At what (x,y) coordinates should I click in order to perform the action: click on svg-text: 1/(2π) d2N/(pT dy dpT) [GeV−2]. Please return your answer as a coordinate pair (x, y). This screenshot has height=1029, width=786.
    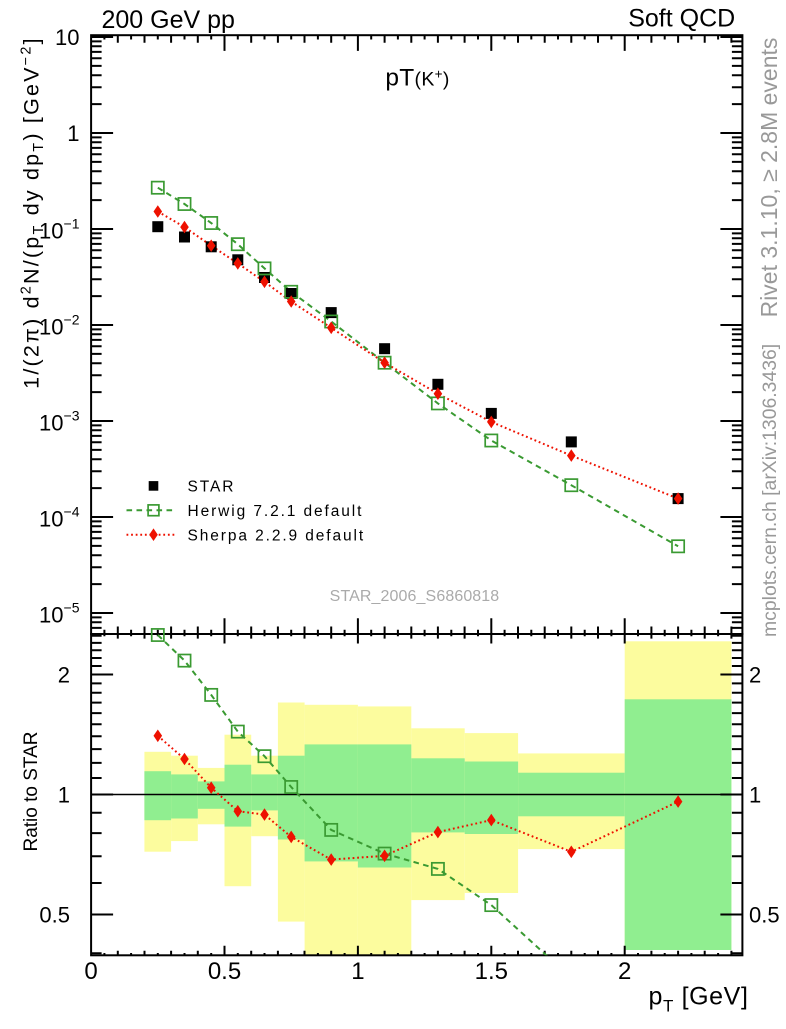
    Looking at the image, I should click on (33, 212).